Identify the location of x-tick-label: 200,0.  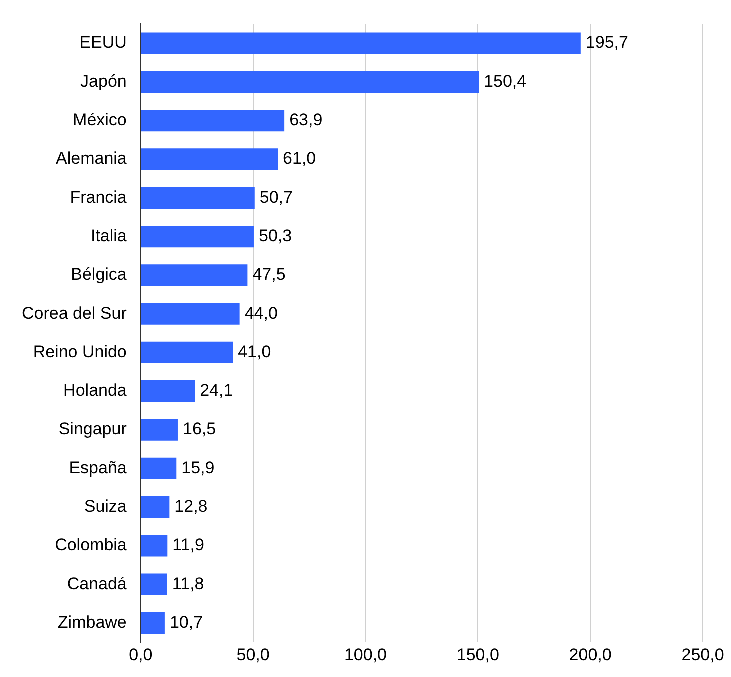
(590, 654).